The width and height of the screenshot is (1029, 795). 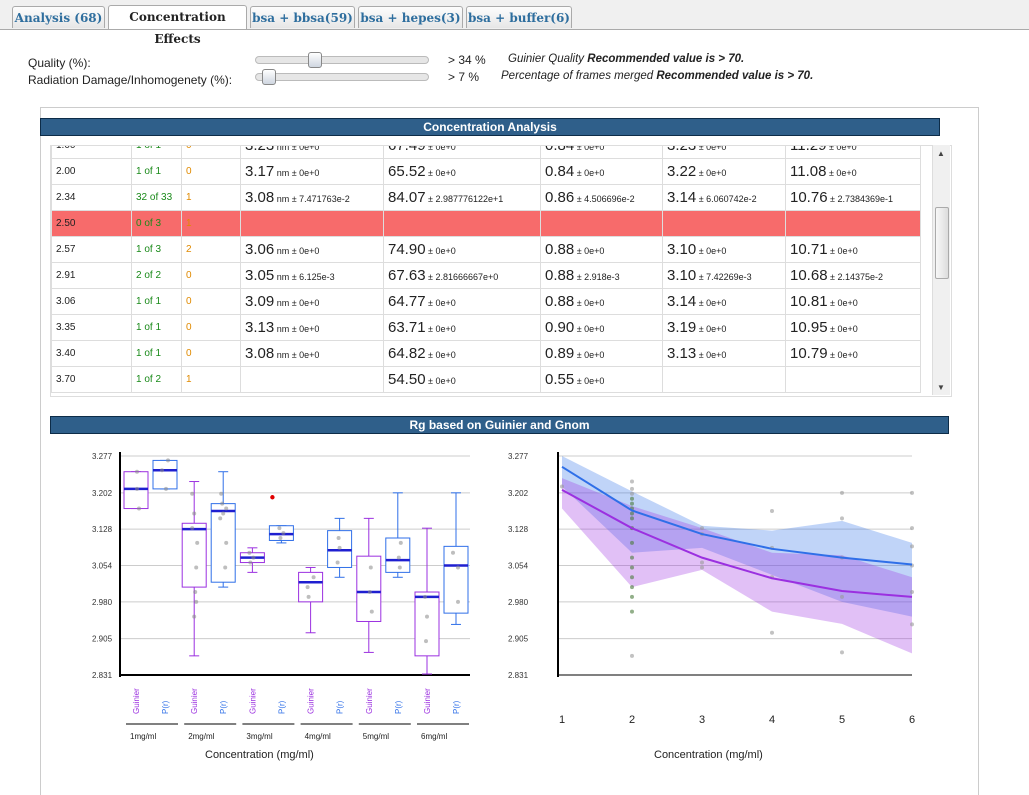 What do you see at coordinates (514, 29) in the screenshot?
I see `tab-divider` at bounding box center [514, 29].